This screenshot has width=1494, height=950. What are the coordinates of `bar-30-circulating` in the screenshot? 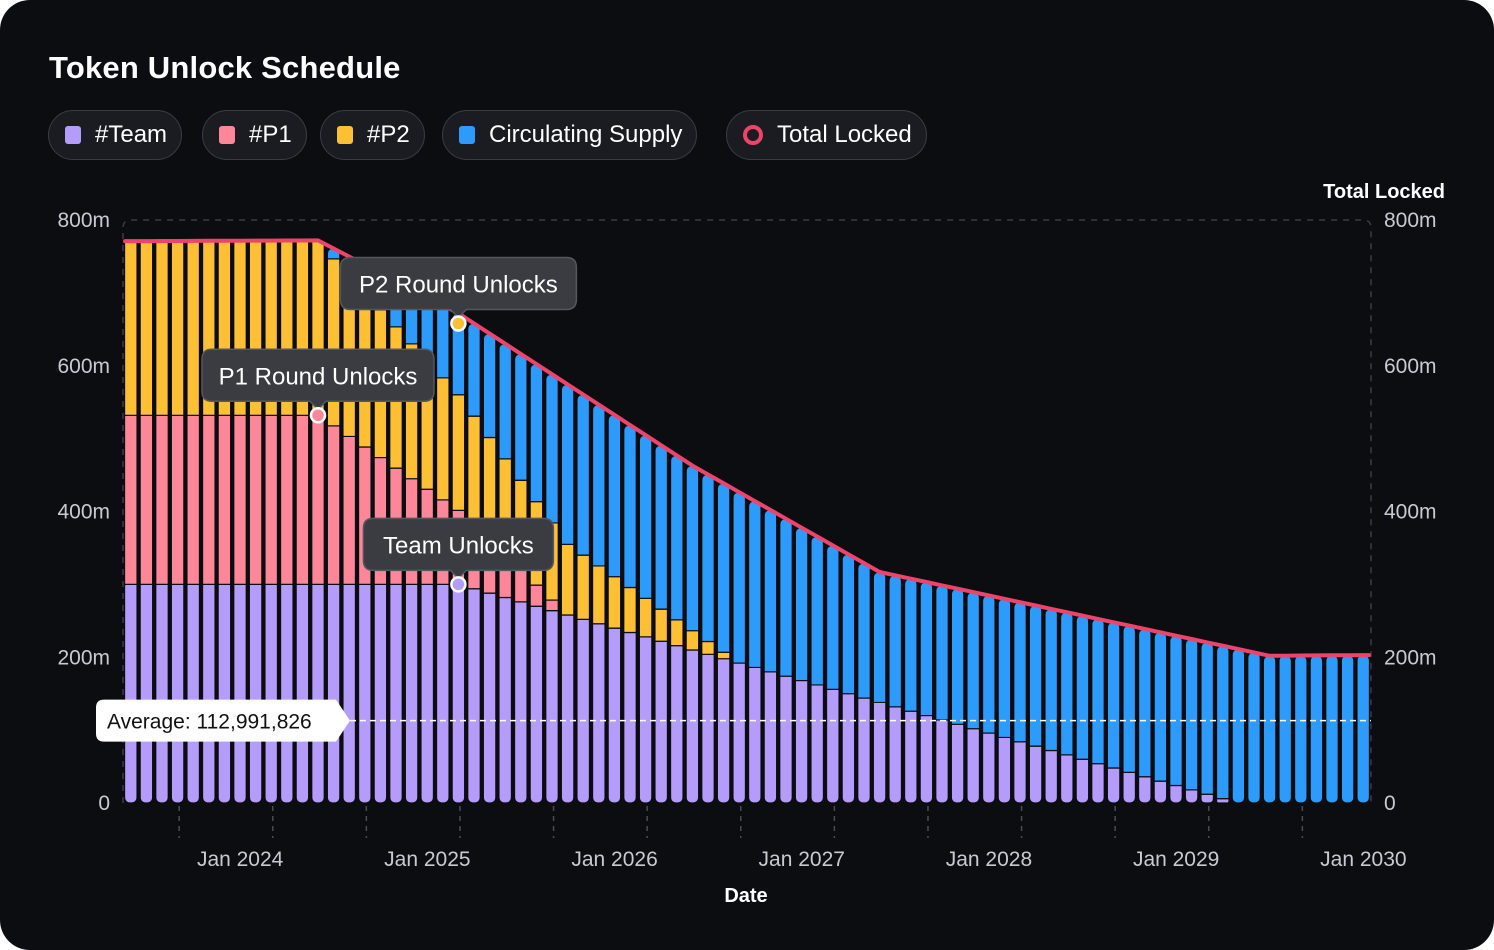 It's located at (598, 485).